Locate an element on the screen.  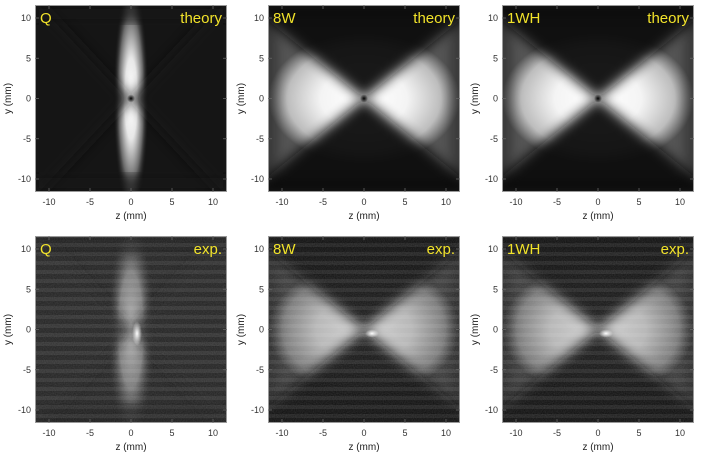
panel-1: -10 -5 0 5 10 10 5 0 -5 -10 z (mm) y (mm) 8W theory is located at coordinates (348, 113).